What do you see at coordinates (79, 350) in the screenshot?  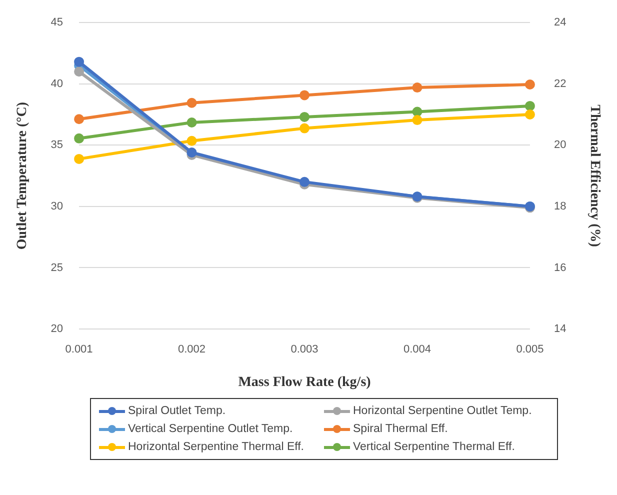 I see `x-tick-label: 0.001` at bounding box center [79, 350].